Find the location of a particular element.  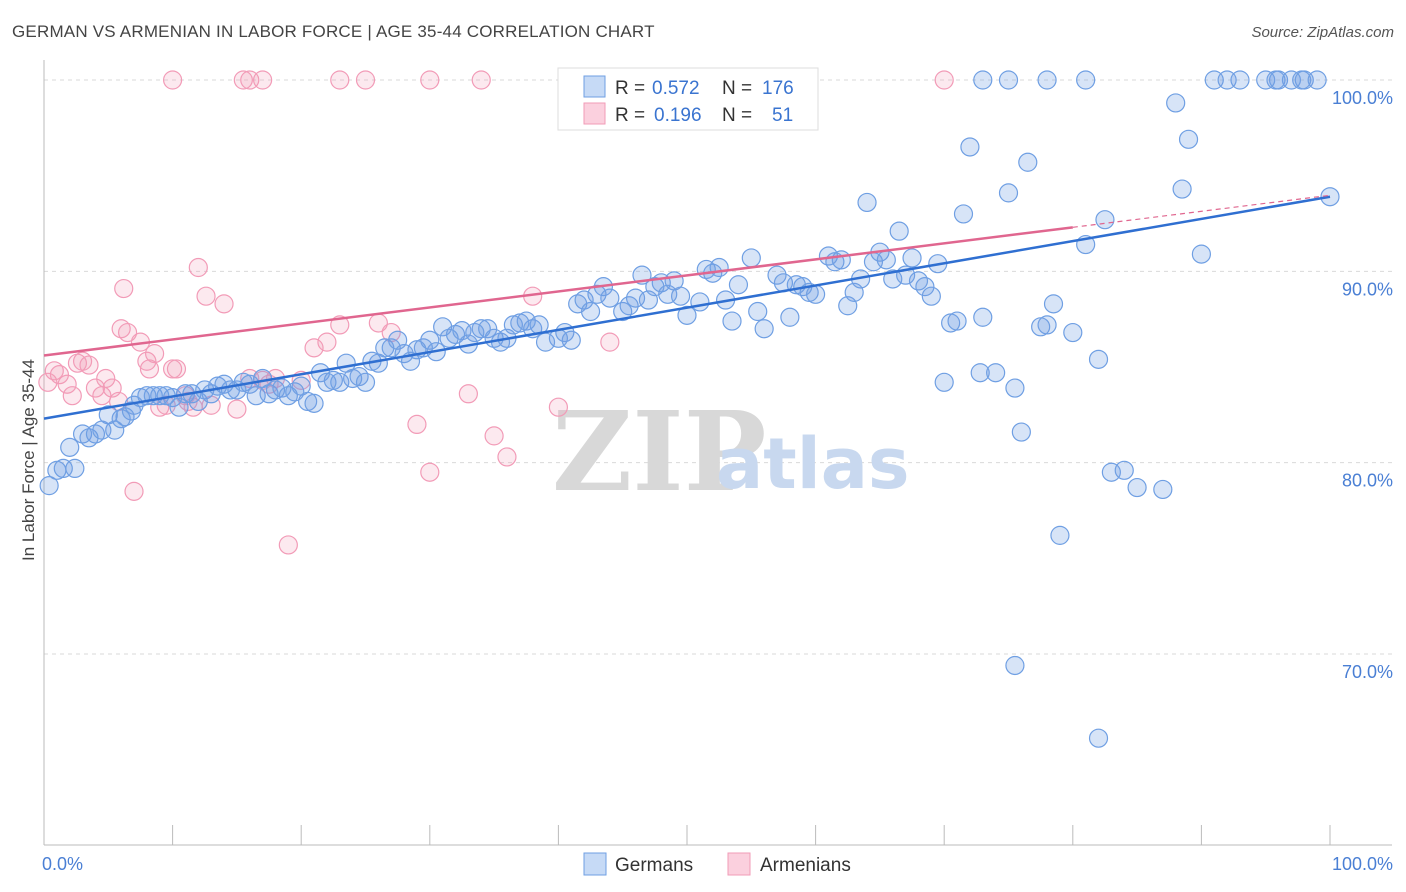

x-tick-label-1: 100.0% is located at coordinates (1362, 864).